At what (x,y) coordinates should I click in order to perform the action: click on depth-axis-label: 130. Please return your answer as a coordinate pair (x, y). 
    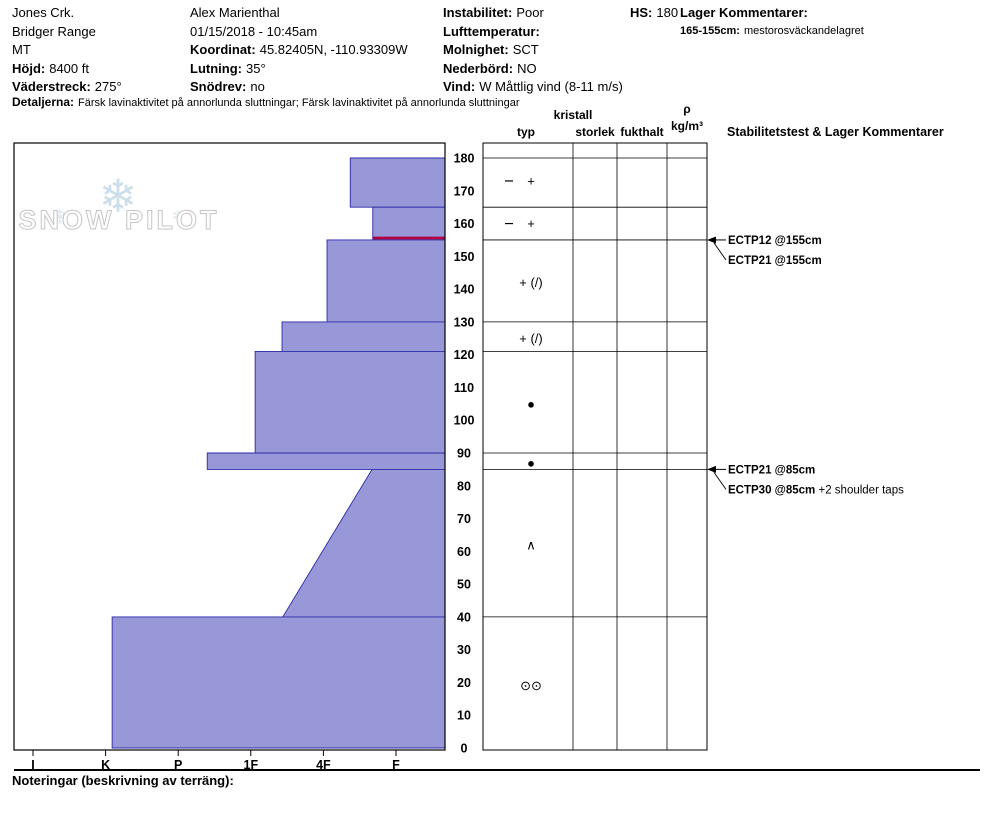
    Looking at the image, I should click on (464, 322).